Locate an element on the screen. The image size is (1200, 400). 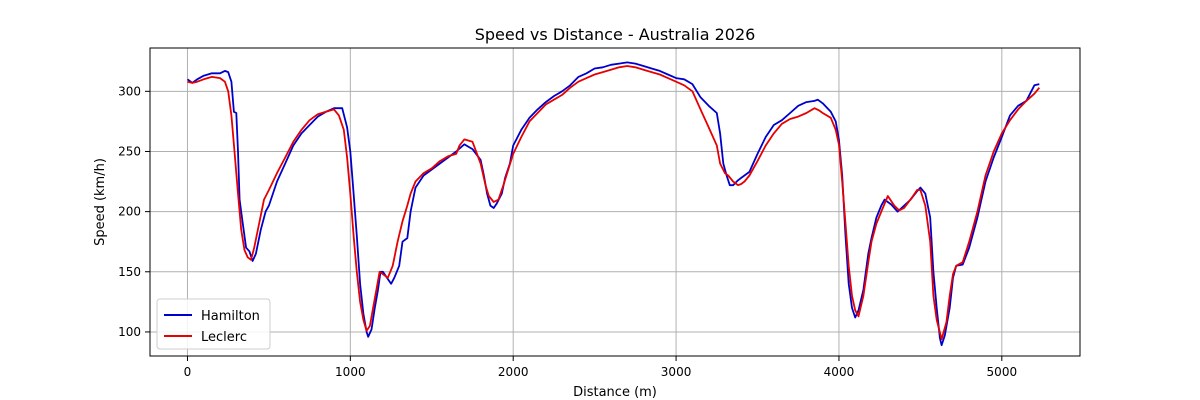
legend: Hamilton Leclerc is located at coordinates (213, 324).